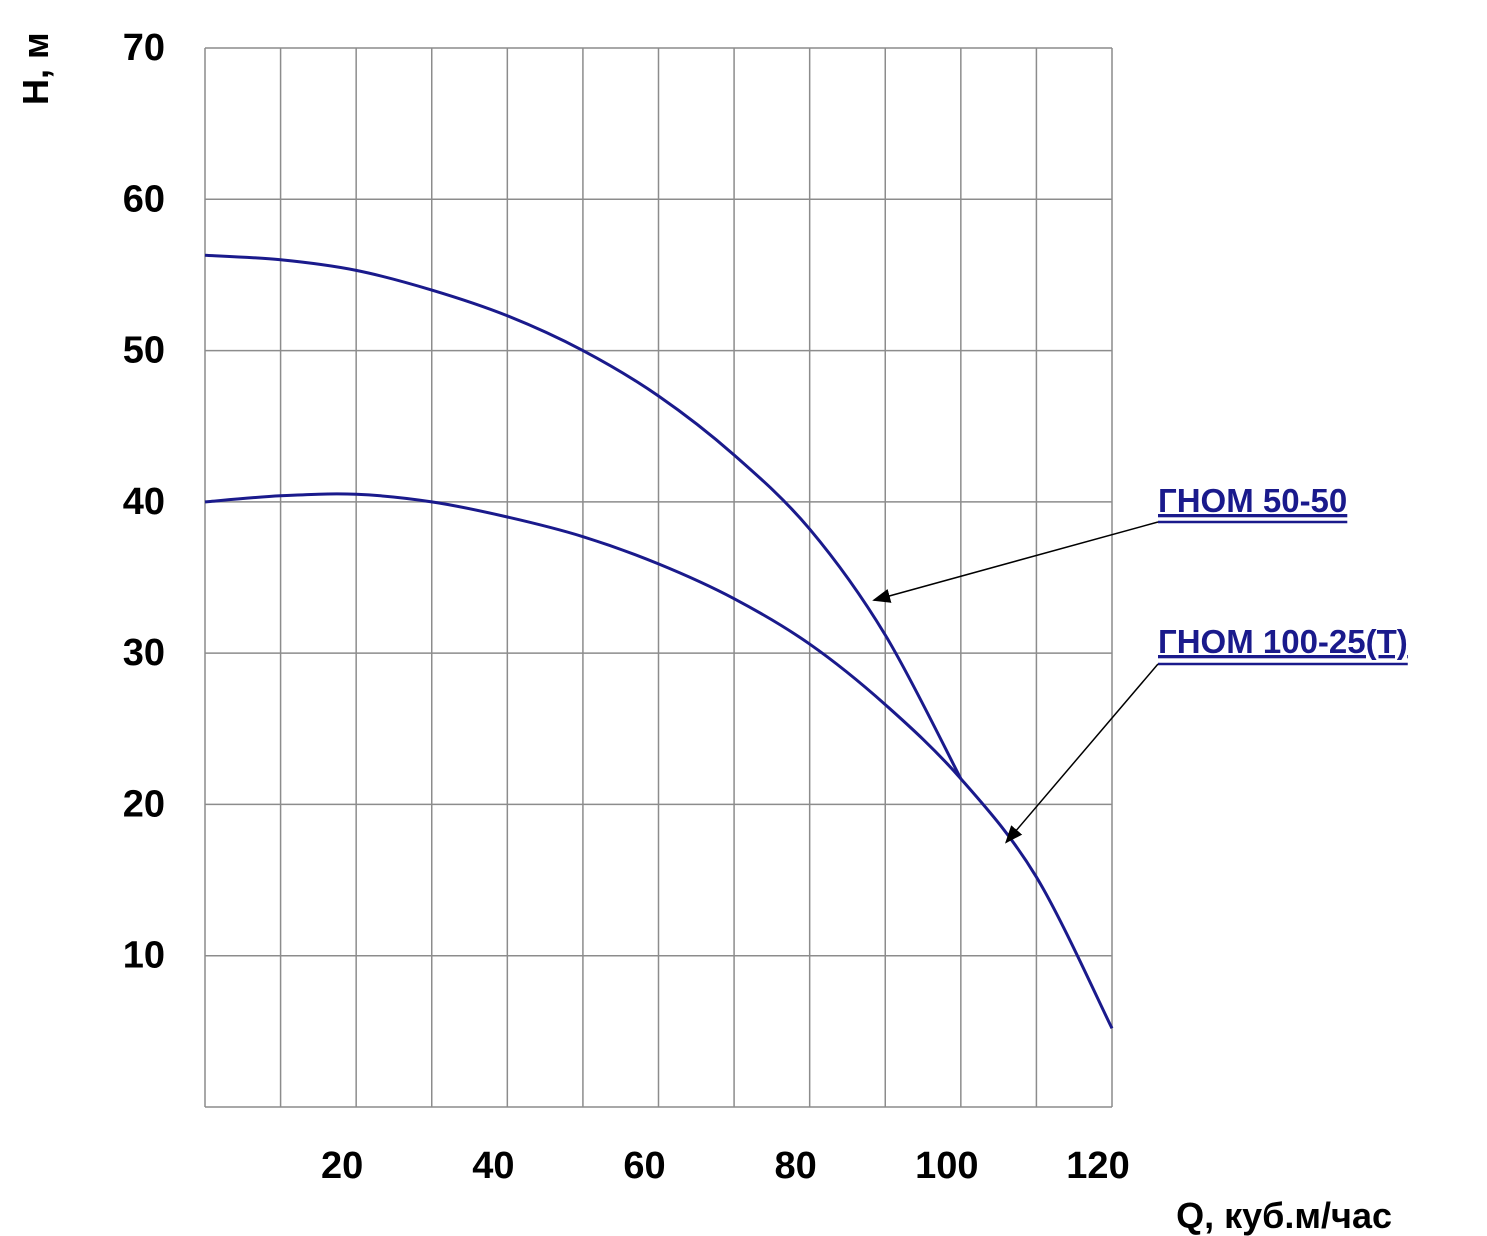 The image size is (1487, 1236). I want to click on series-label-gnom-100-25t: ГНОМ 100-25(Т), so click(1283, 641).